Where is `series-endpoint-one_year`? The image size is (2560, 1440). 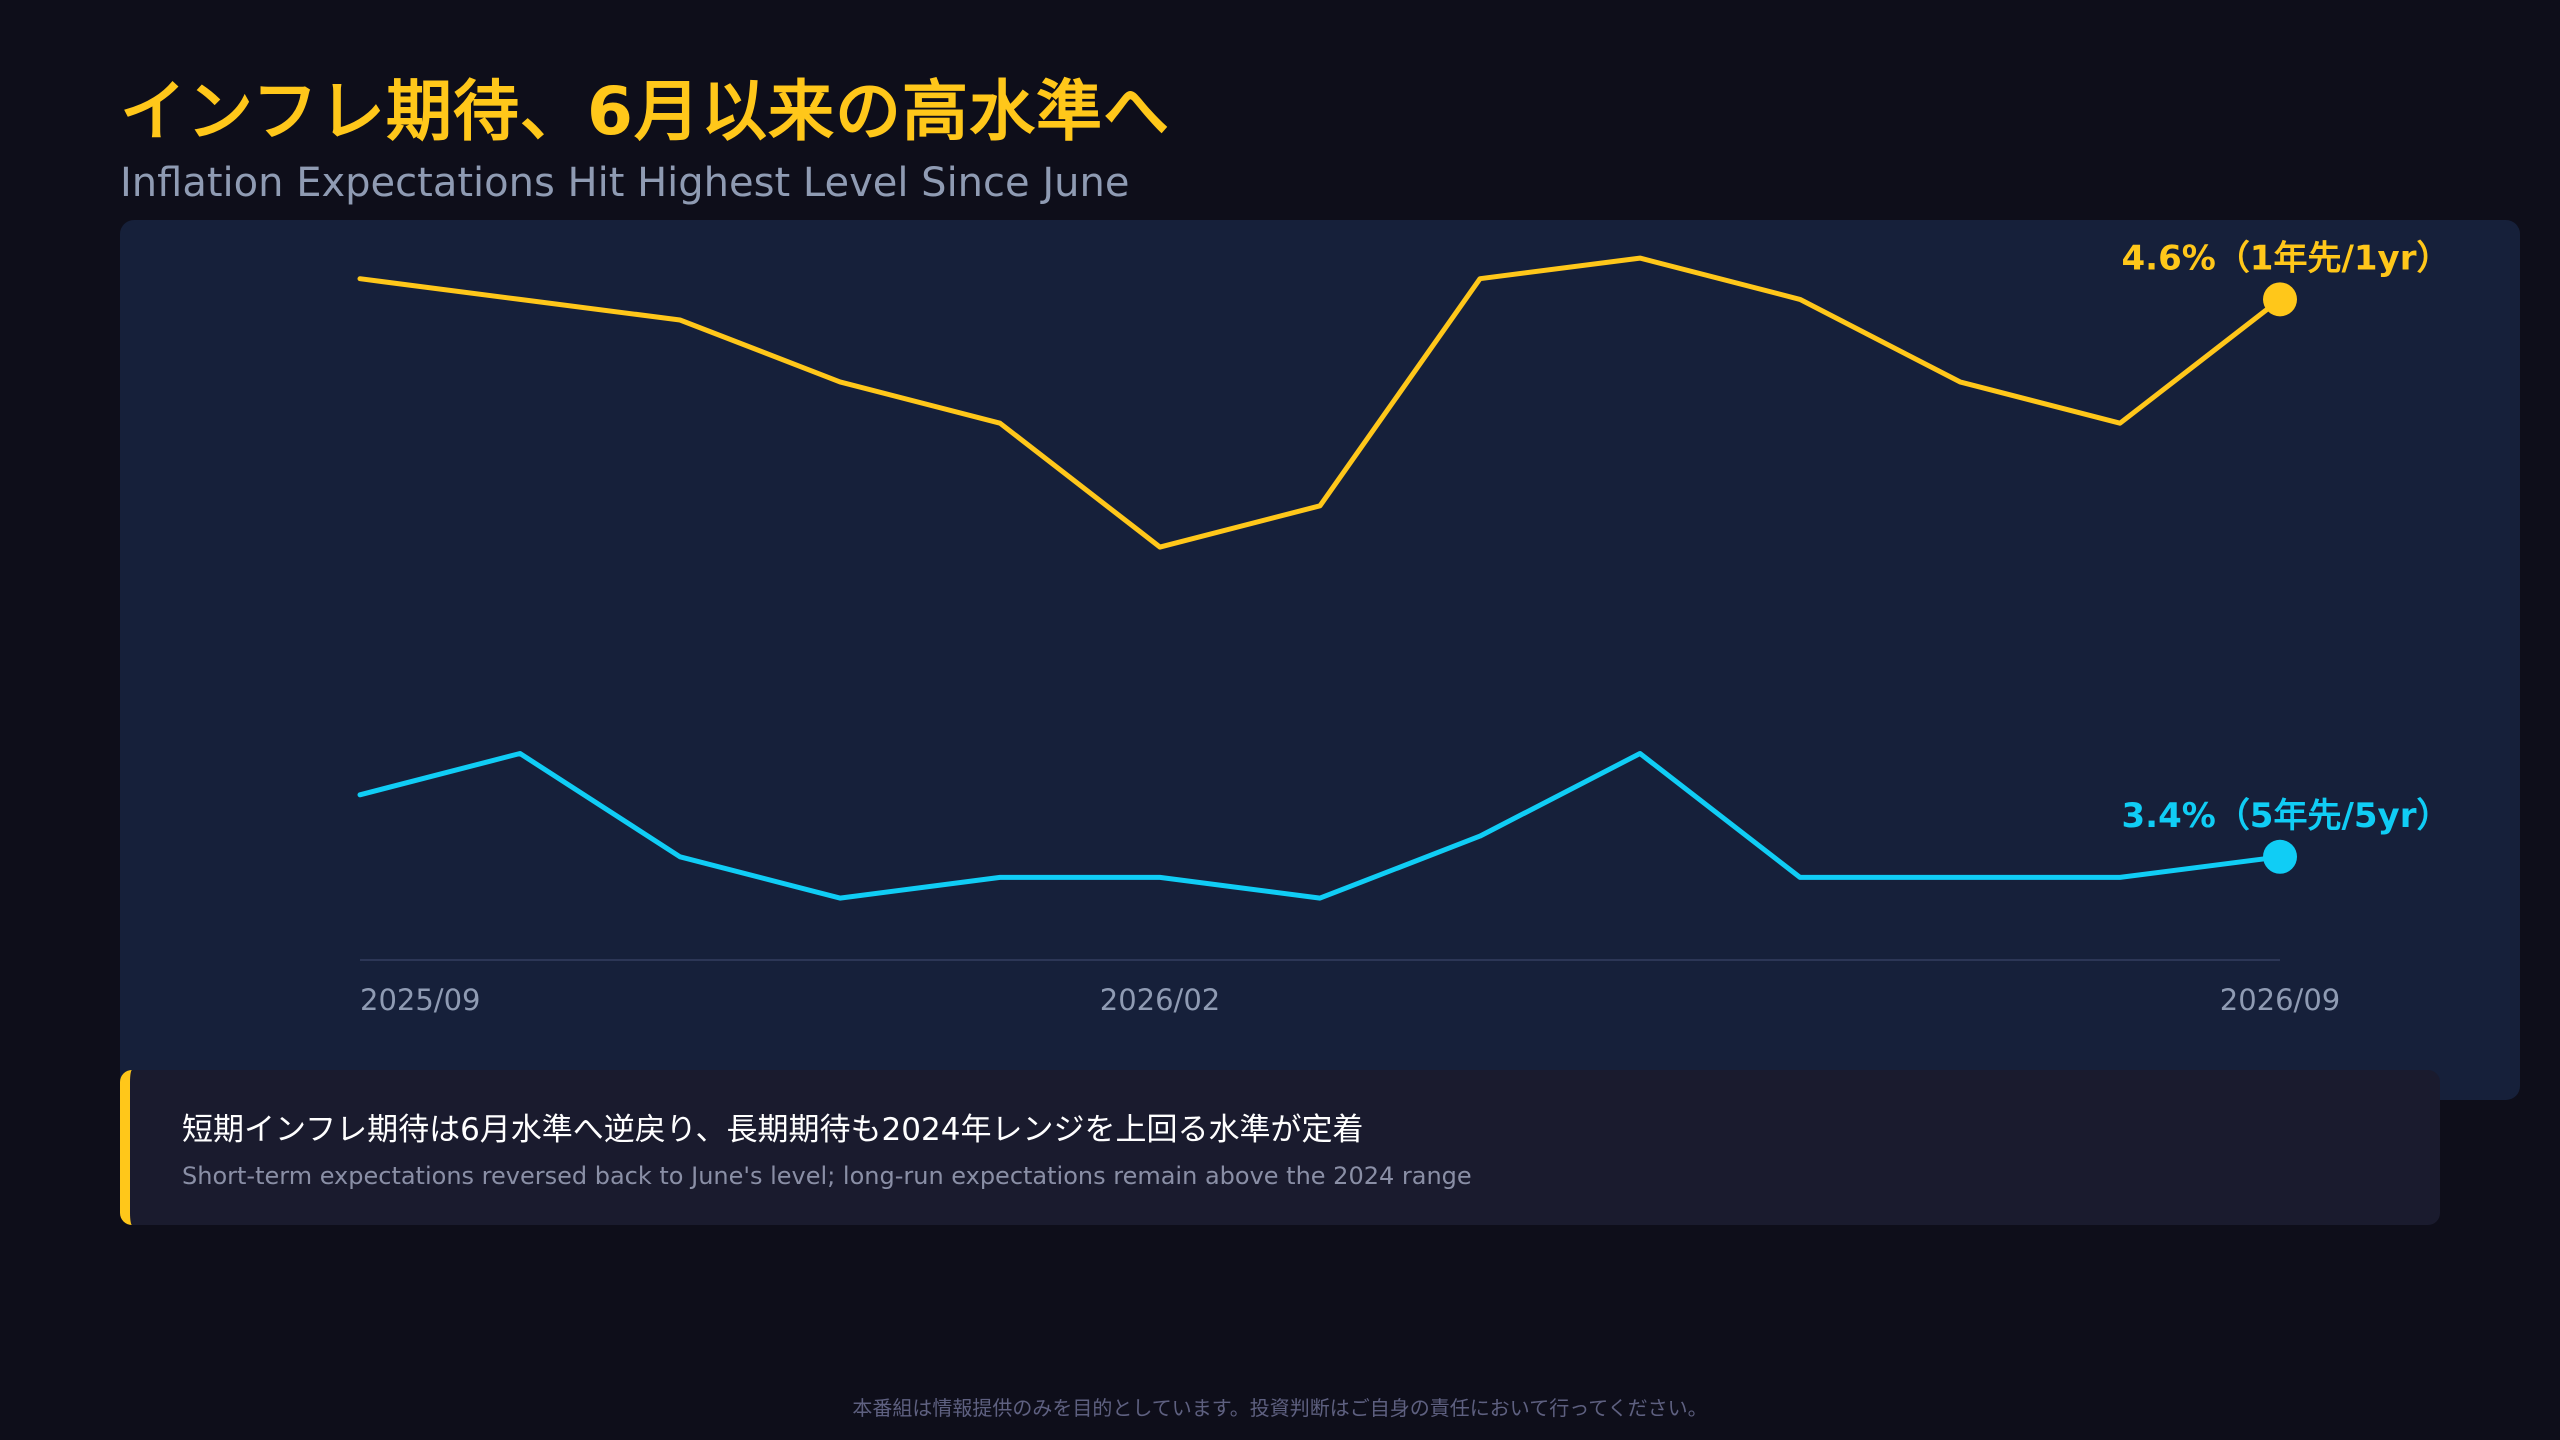
series-endpoint-one_year is located at coordinates (2280, 299).